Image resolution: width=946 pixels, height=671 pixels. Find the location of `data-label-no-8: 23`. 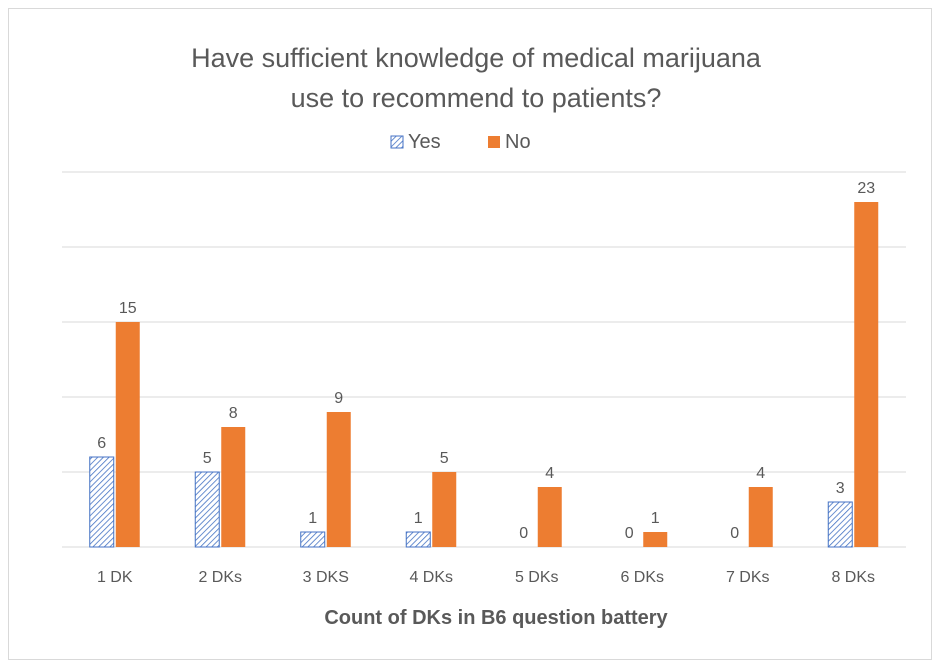

data-label-no-8: 23 is located at coordinates (866, 188).